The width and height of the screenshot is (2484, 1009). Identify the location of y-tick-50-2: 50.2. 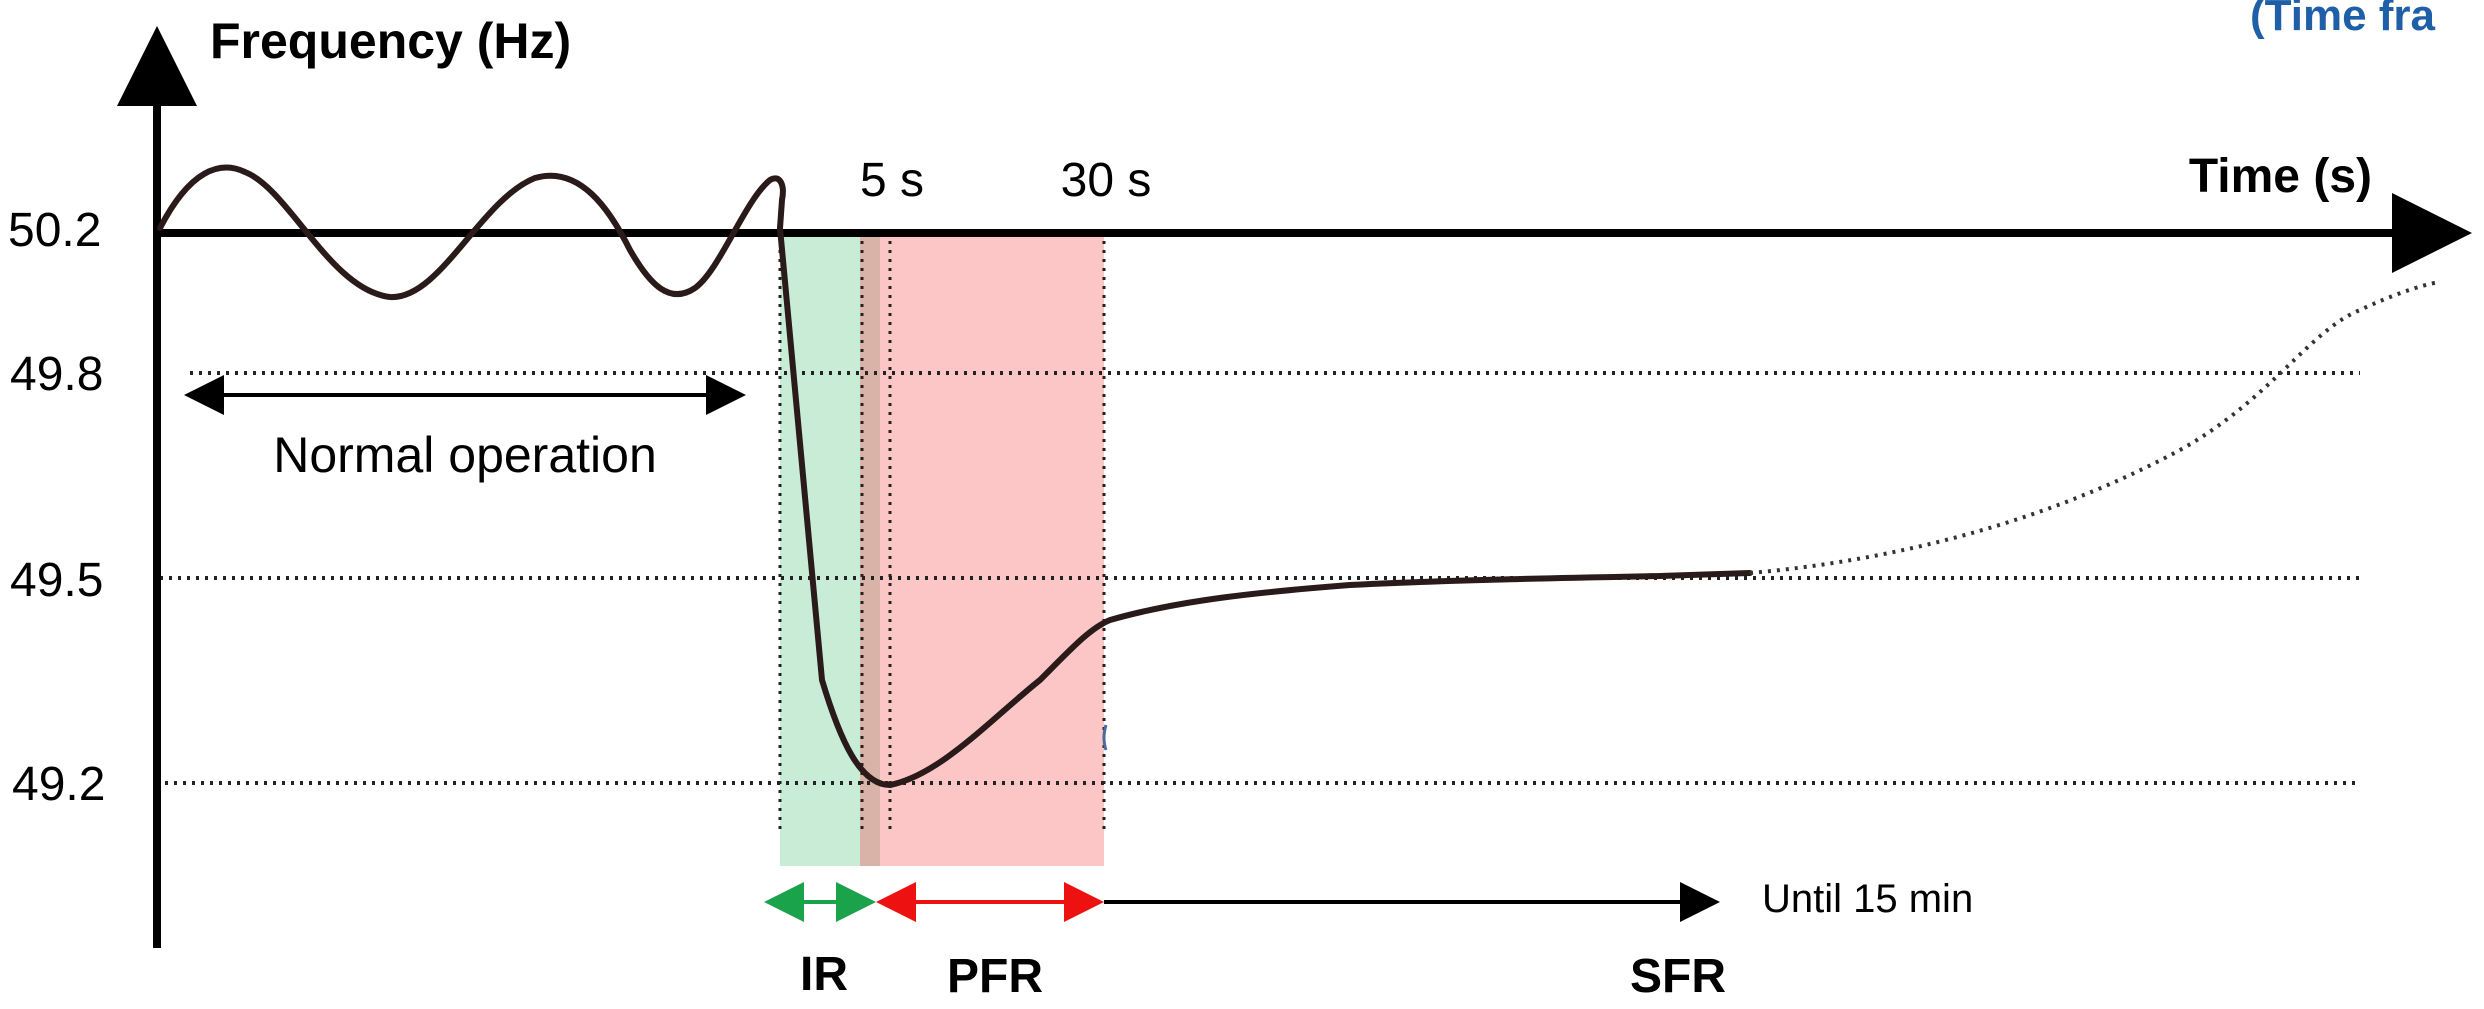
(54, 230).